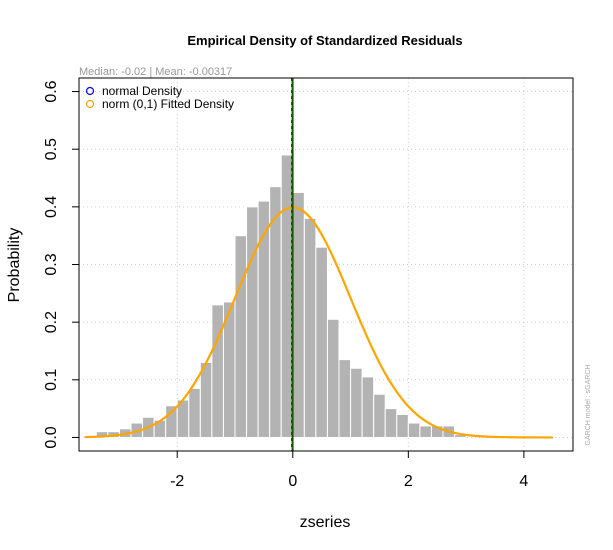 Image resolution: width=613 pixels, height=550 pixels. Describe the element at coordinates (51, 207) in the screenshot. I see `y-tick-label: 0.4` at that location.